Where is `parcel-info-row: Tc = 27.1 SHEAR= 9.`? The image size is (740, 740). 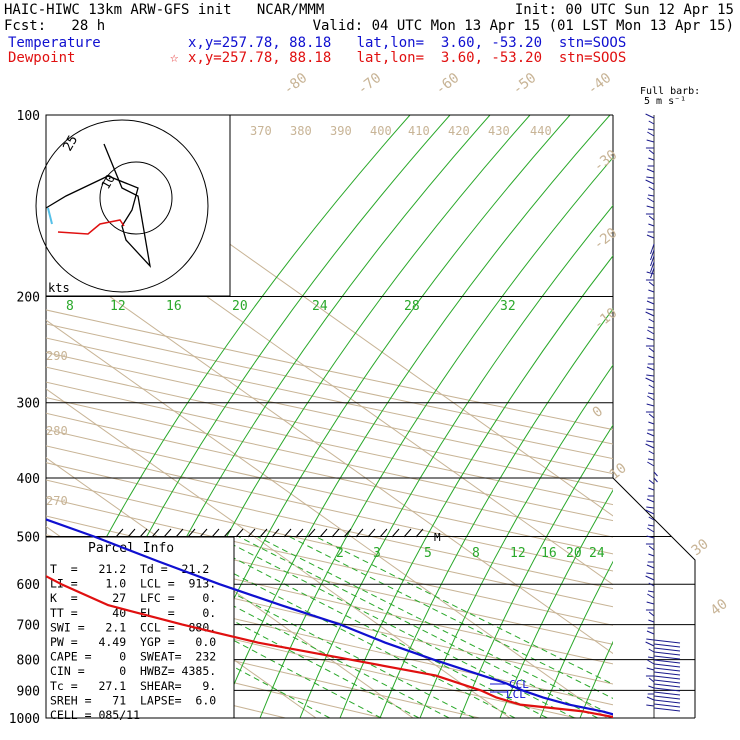
parcel-info-row: Tc = 27.1 SHEAR= 9. is located at coordinates (133, 686).